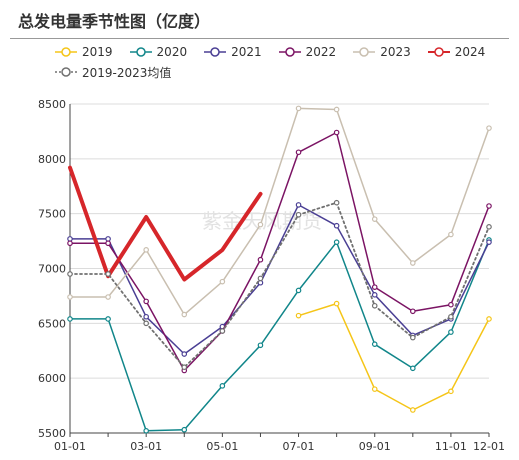 The width and height of the screenshot is (519, 460). What do you see at coordinates (285, 72) in the screenshot?
I see `legend-row-2: 2019-2023均值` at bounding box center [285, 72].